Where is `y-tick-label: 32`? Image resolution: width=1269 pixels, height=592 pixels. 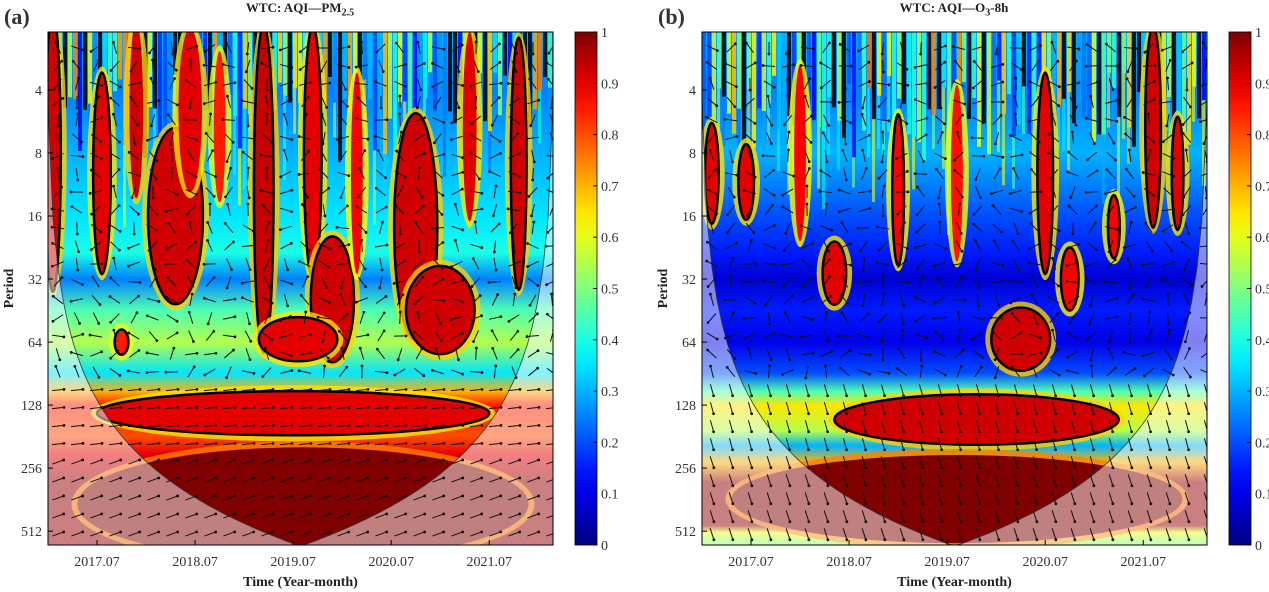 y-tick-label: 32 is located at coordinates (35, 280).